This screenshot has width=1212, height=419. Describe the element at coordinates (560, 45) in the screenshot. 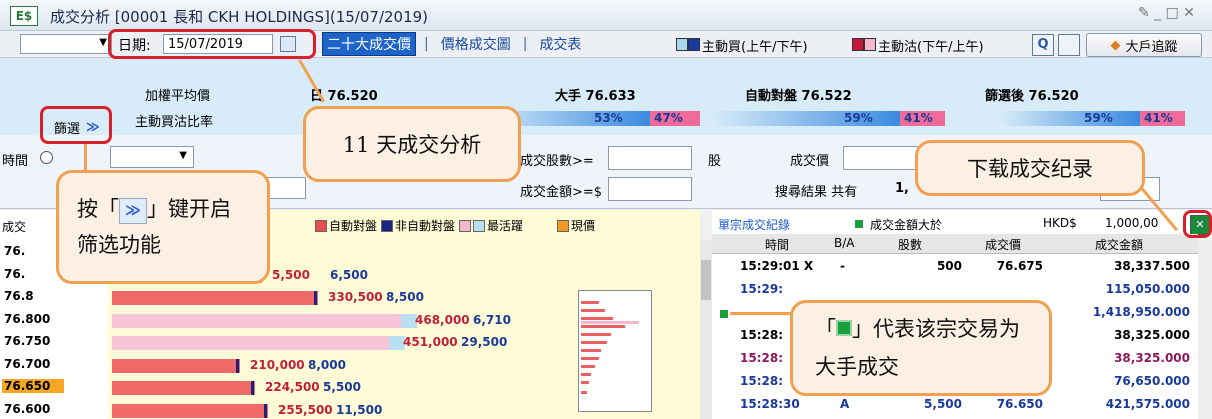

I see `tab: 成交表` at that location.